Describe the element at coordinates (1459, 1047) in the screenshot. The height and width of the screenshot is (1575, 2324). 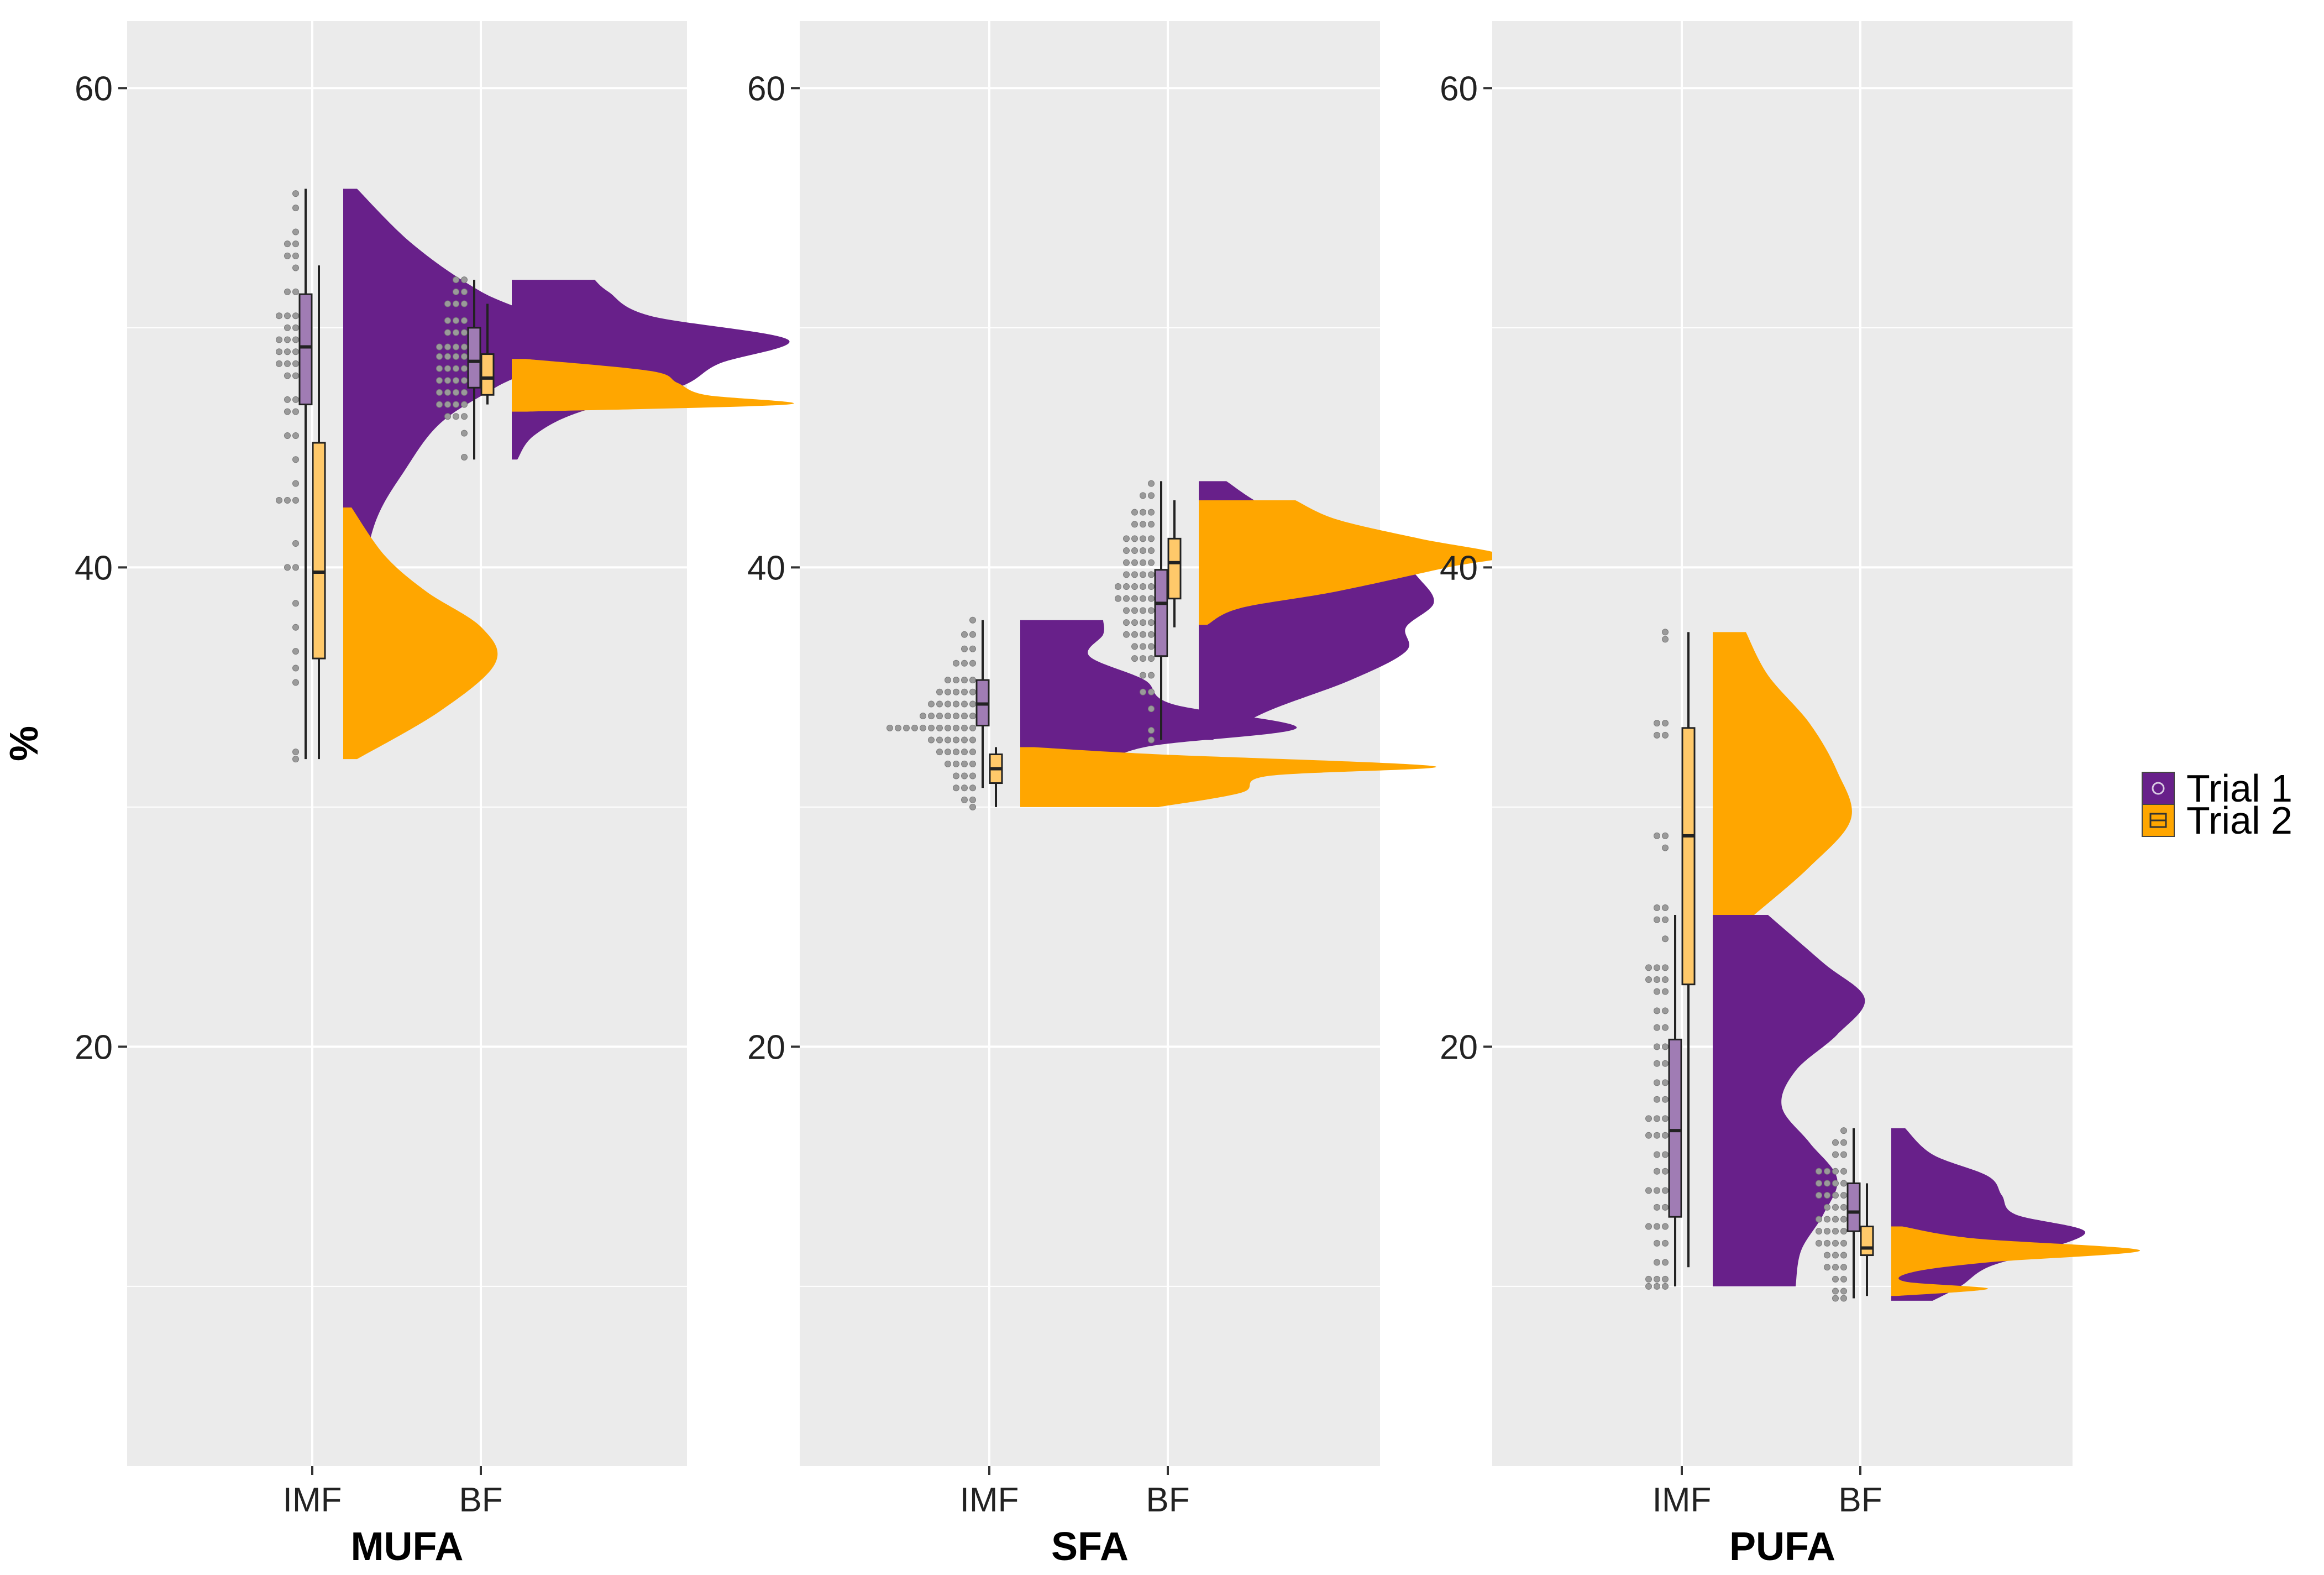
I see `y-tick-label: 20` at that location.